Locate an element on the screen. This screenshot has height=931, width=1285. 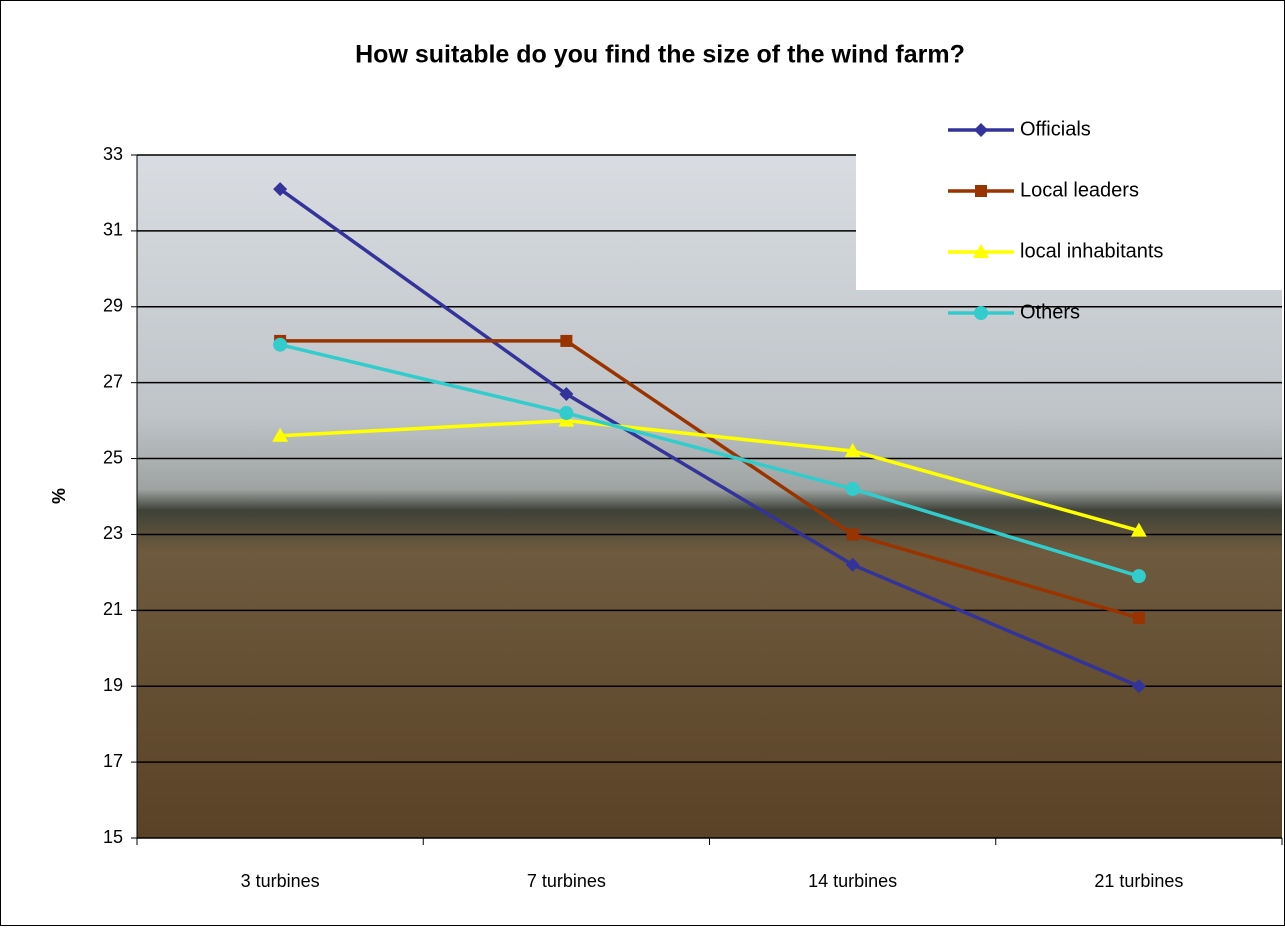
y-tick-label: 21 is located at coordinates (113, 609).